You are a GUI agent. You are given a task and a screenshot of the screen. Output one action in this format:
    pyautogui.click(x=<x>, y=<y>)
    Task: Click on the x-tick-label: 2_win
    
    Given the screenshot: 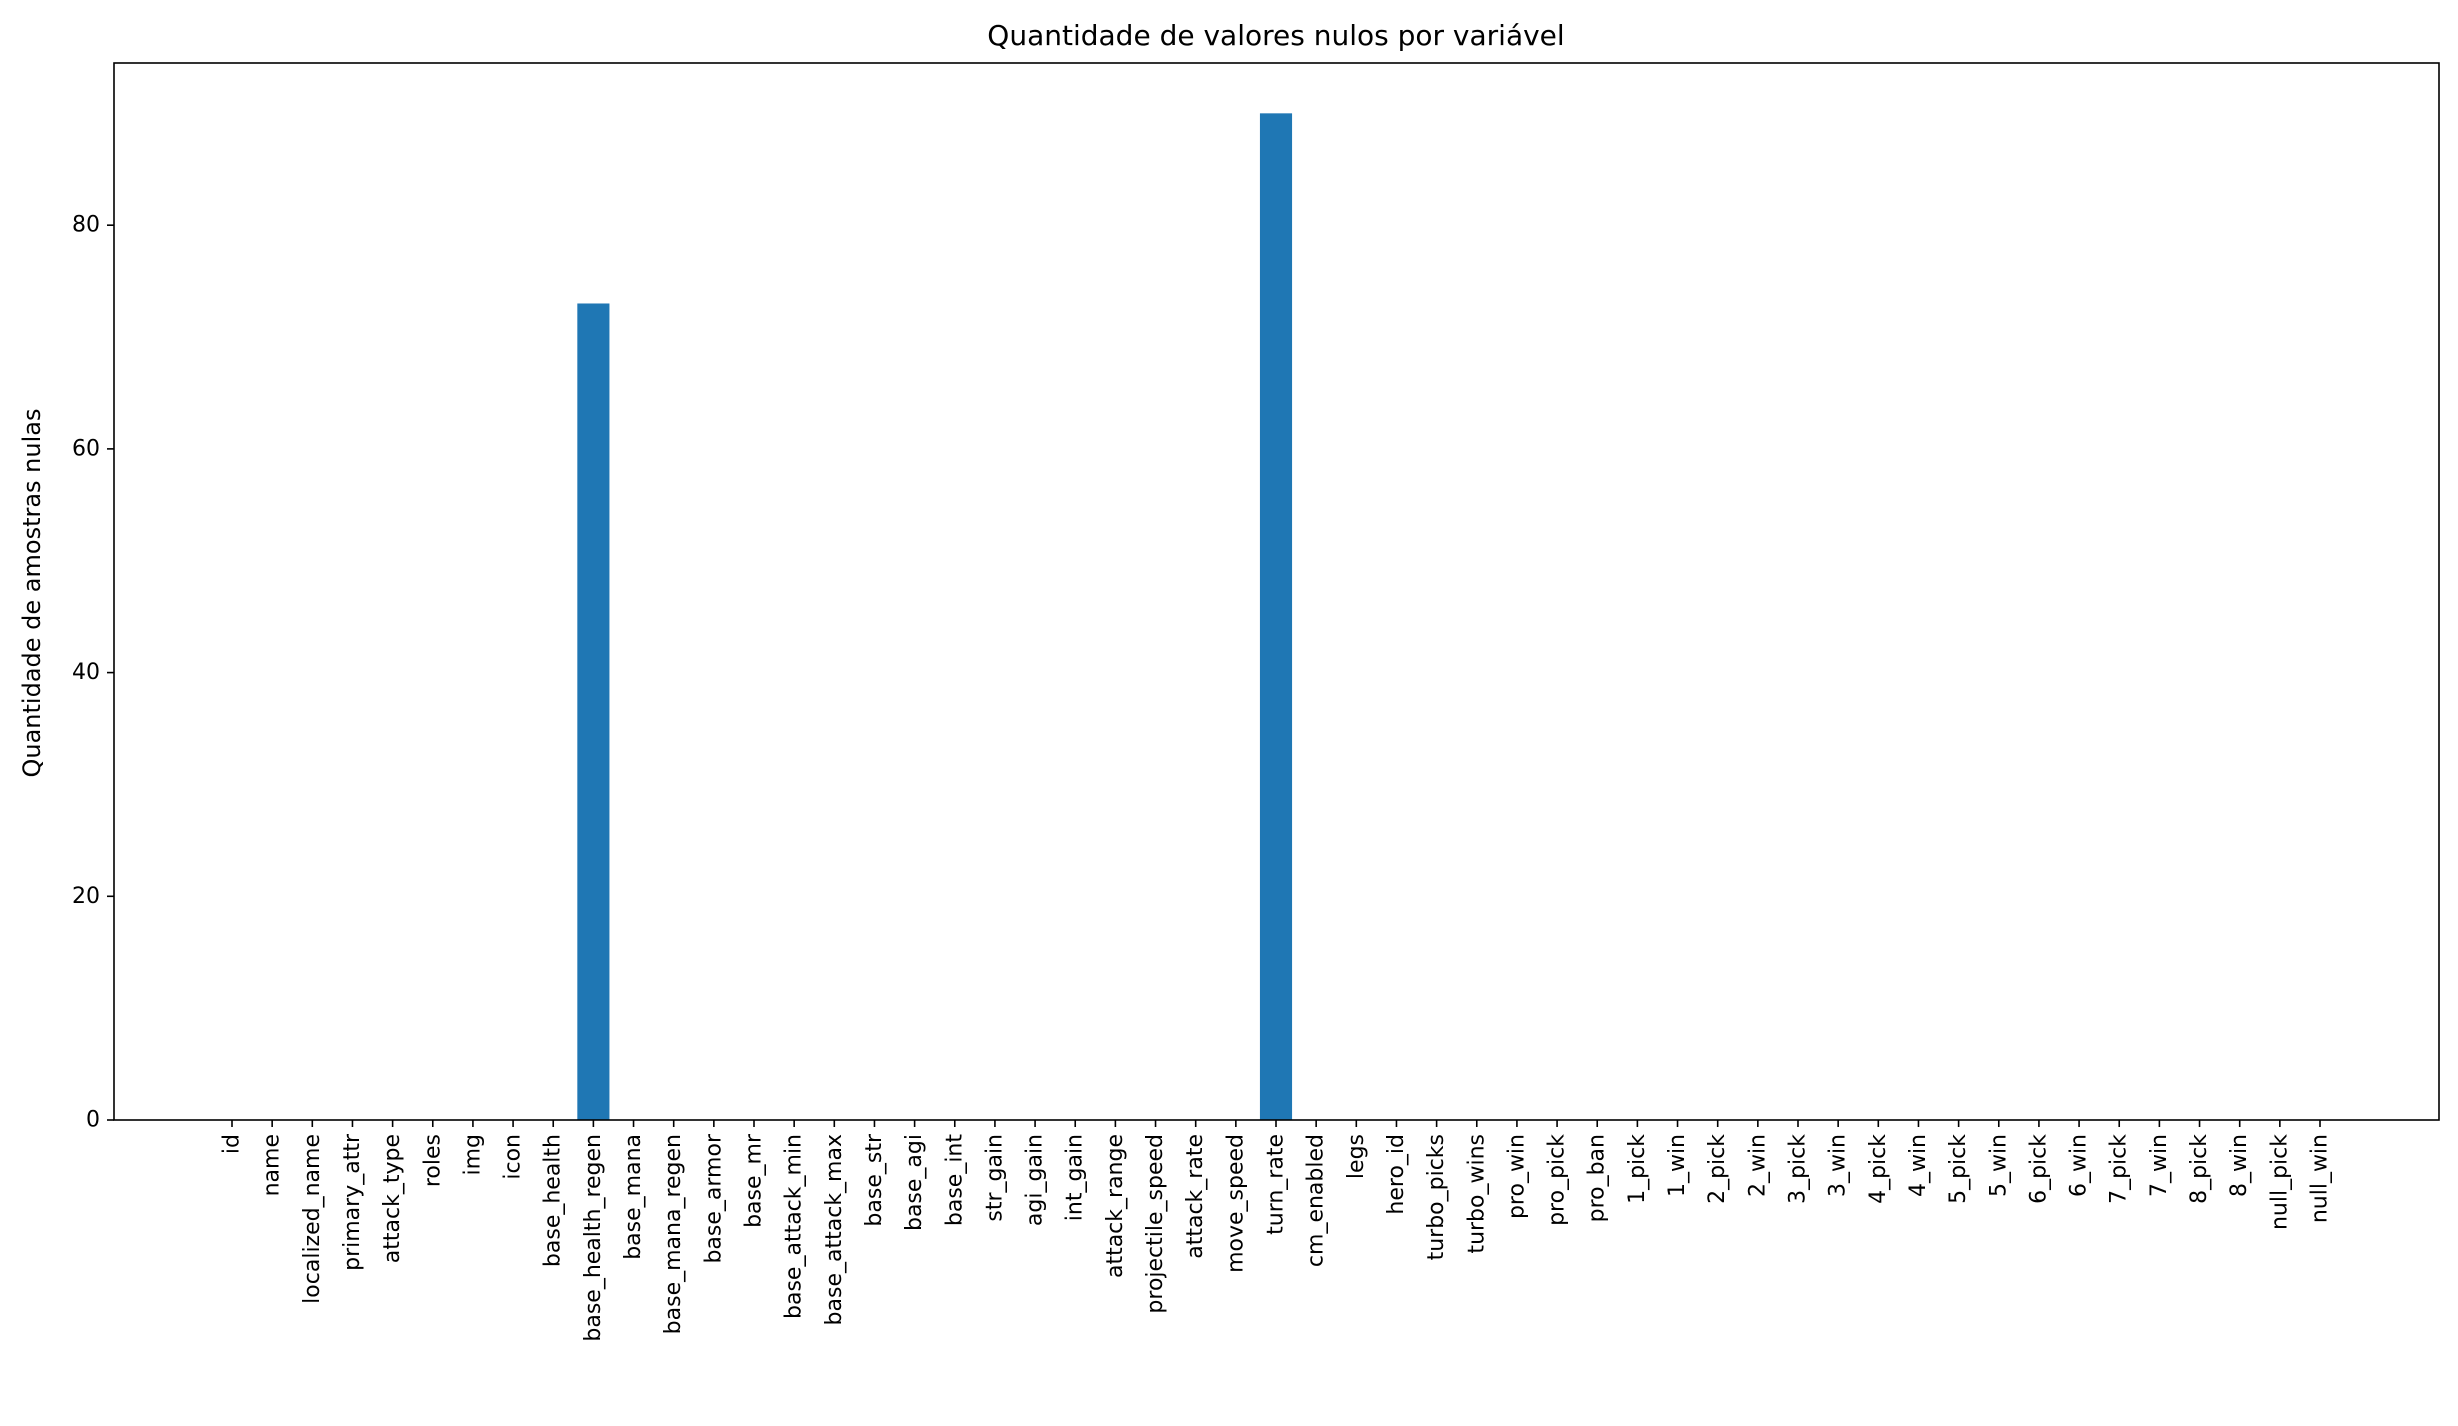 What is the action you would take?
    pyautogui.click(x=1757, y=1165)
    